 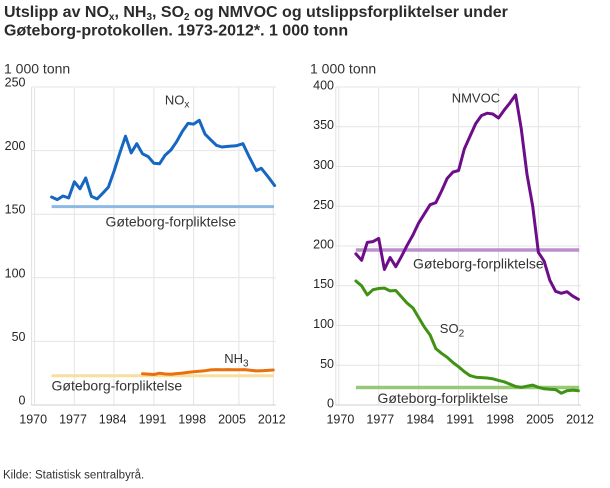 I want to click on svg-text: NOx, so click(x=177, y=102).